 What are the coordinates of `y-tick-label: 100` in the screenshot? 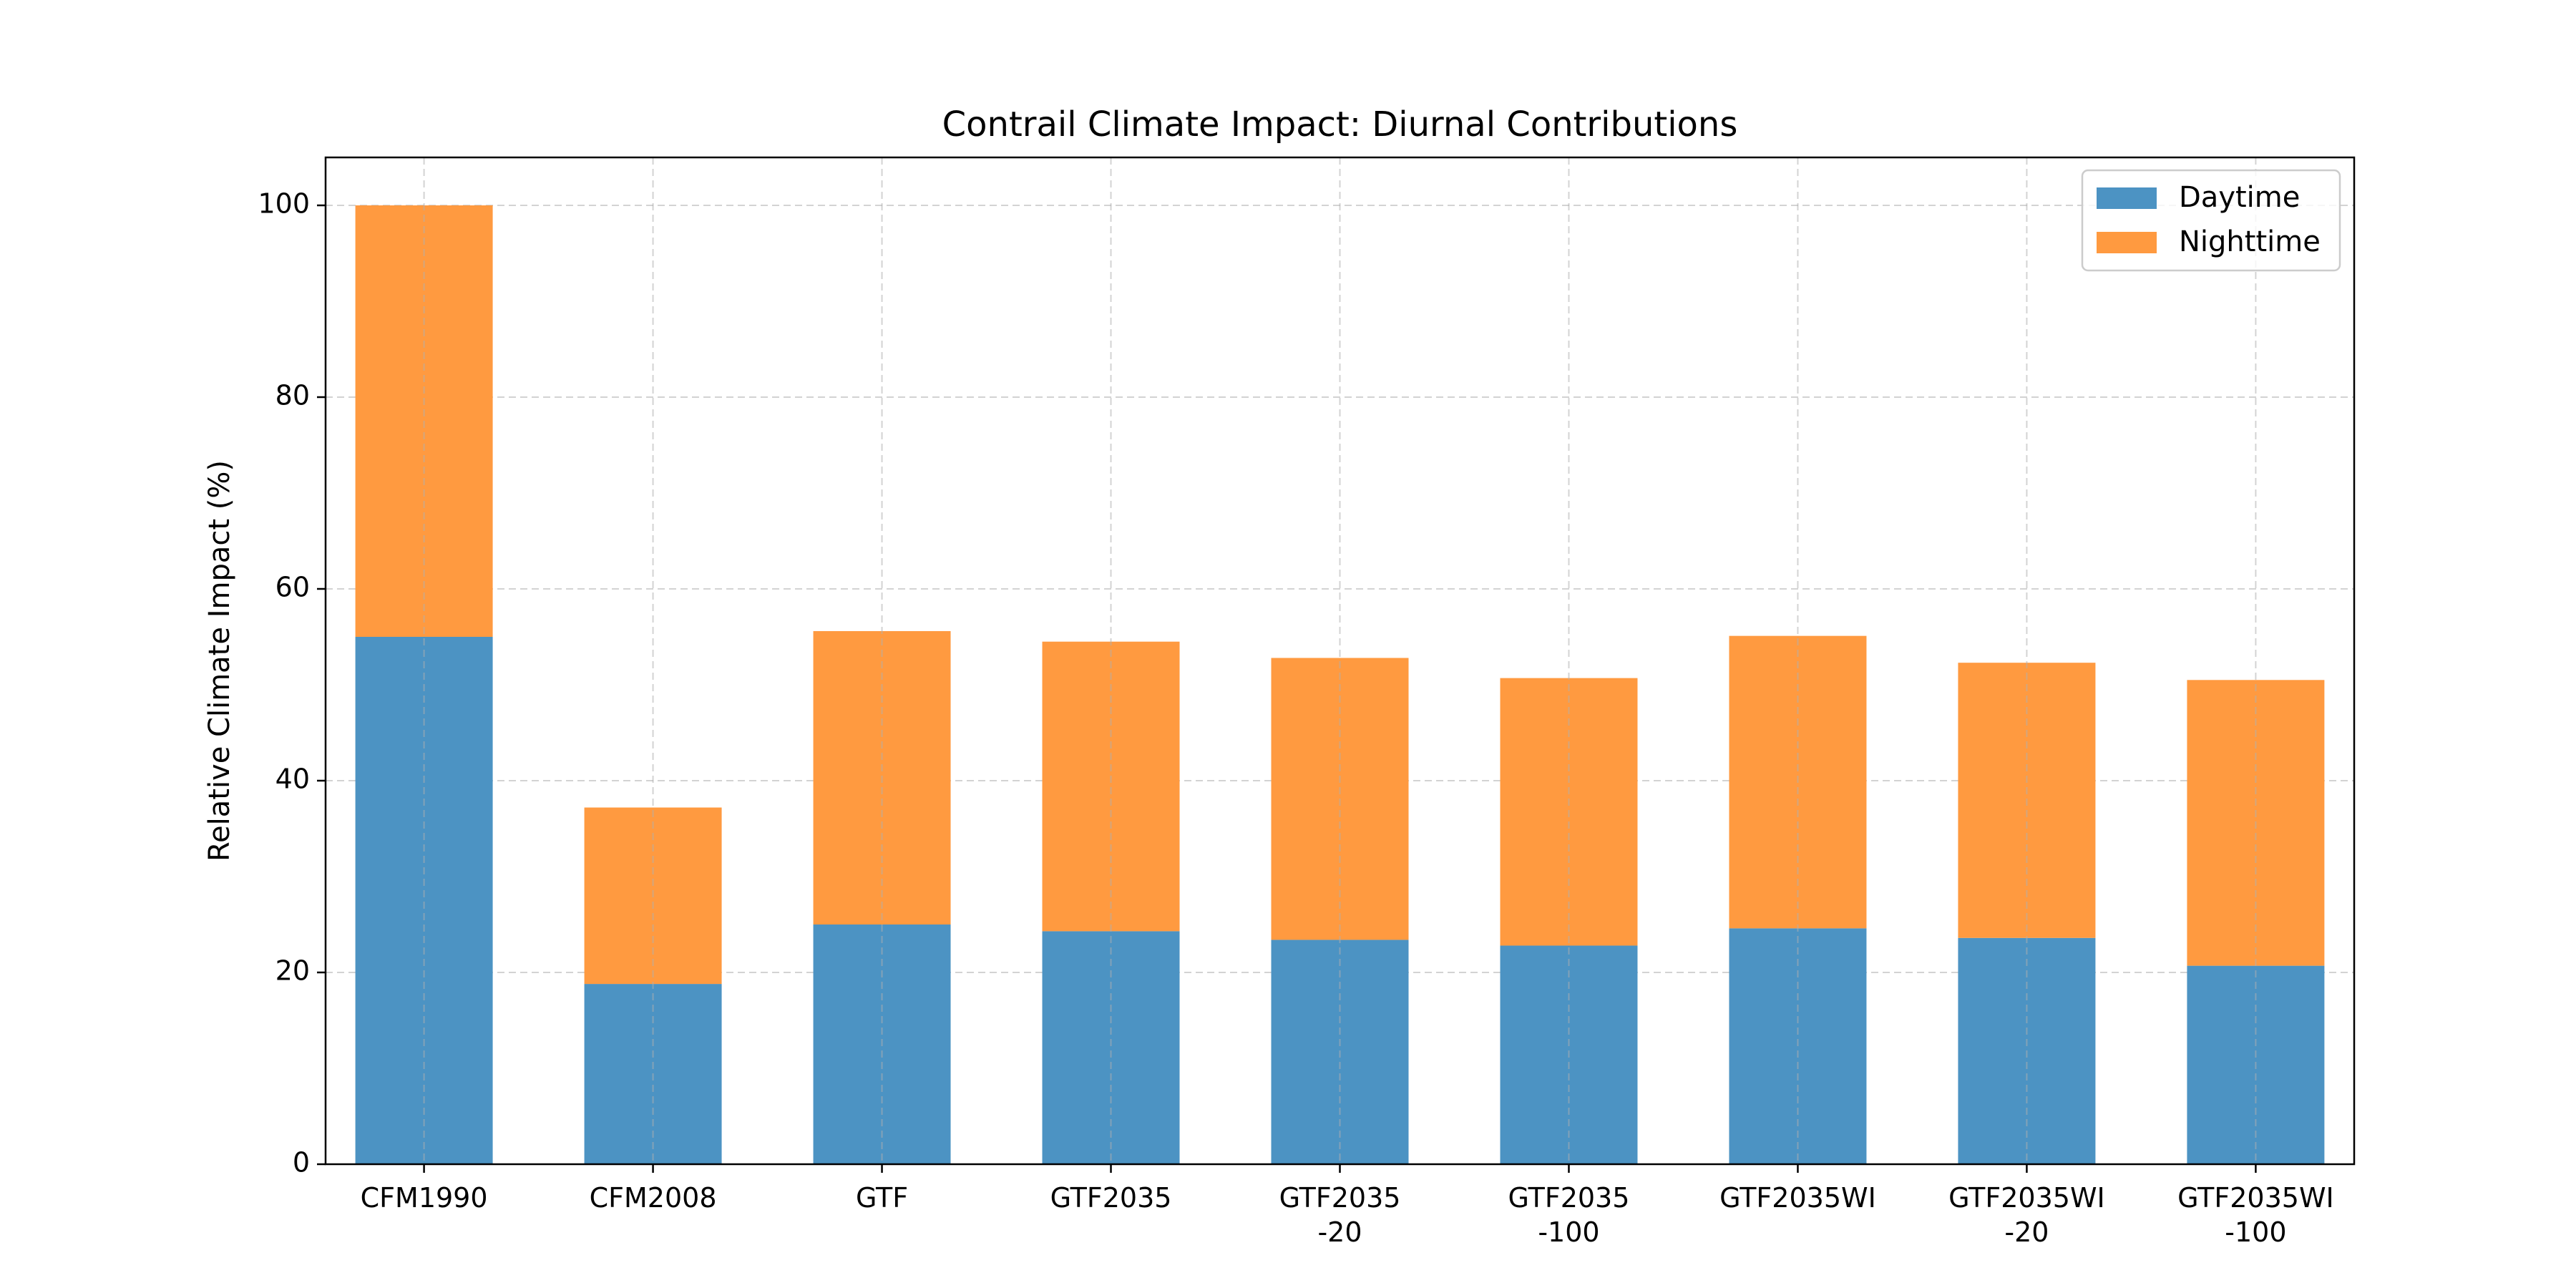 It's located at (284, 204).